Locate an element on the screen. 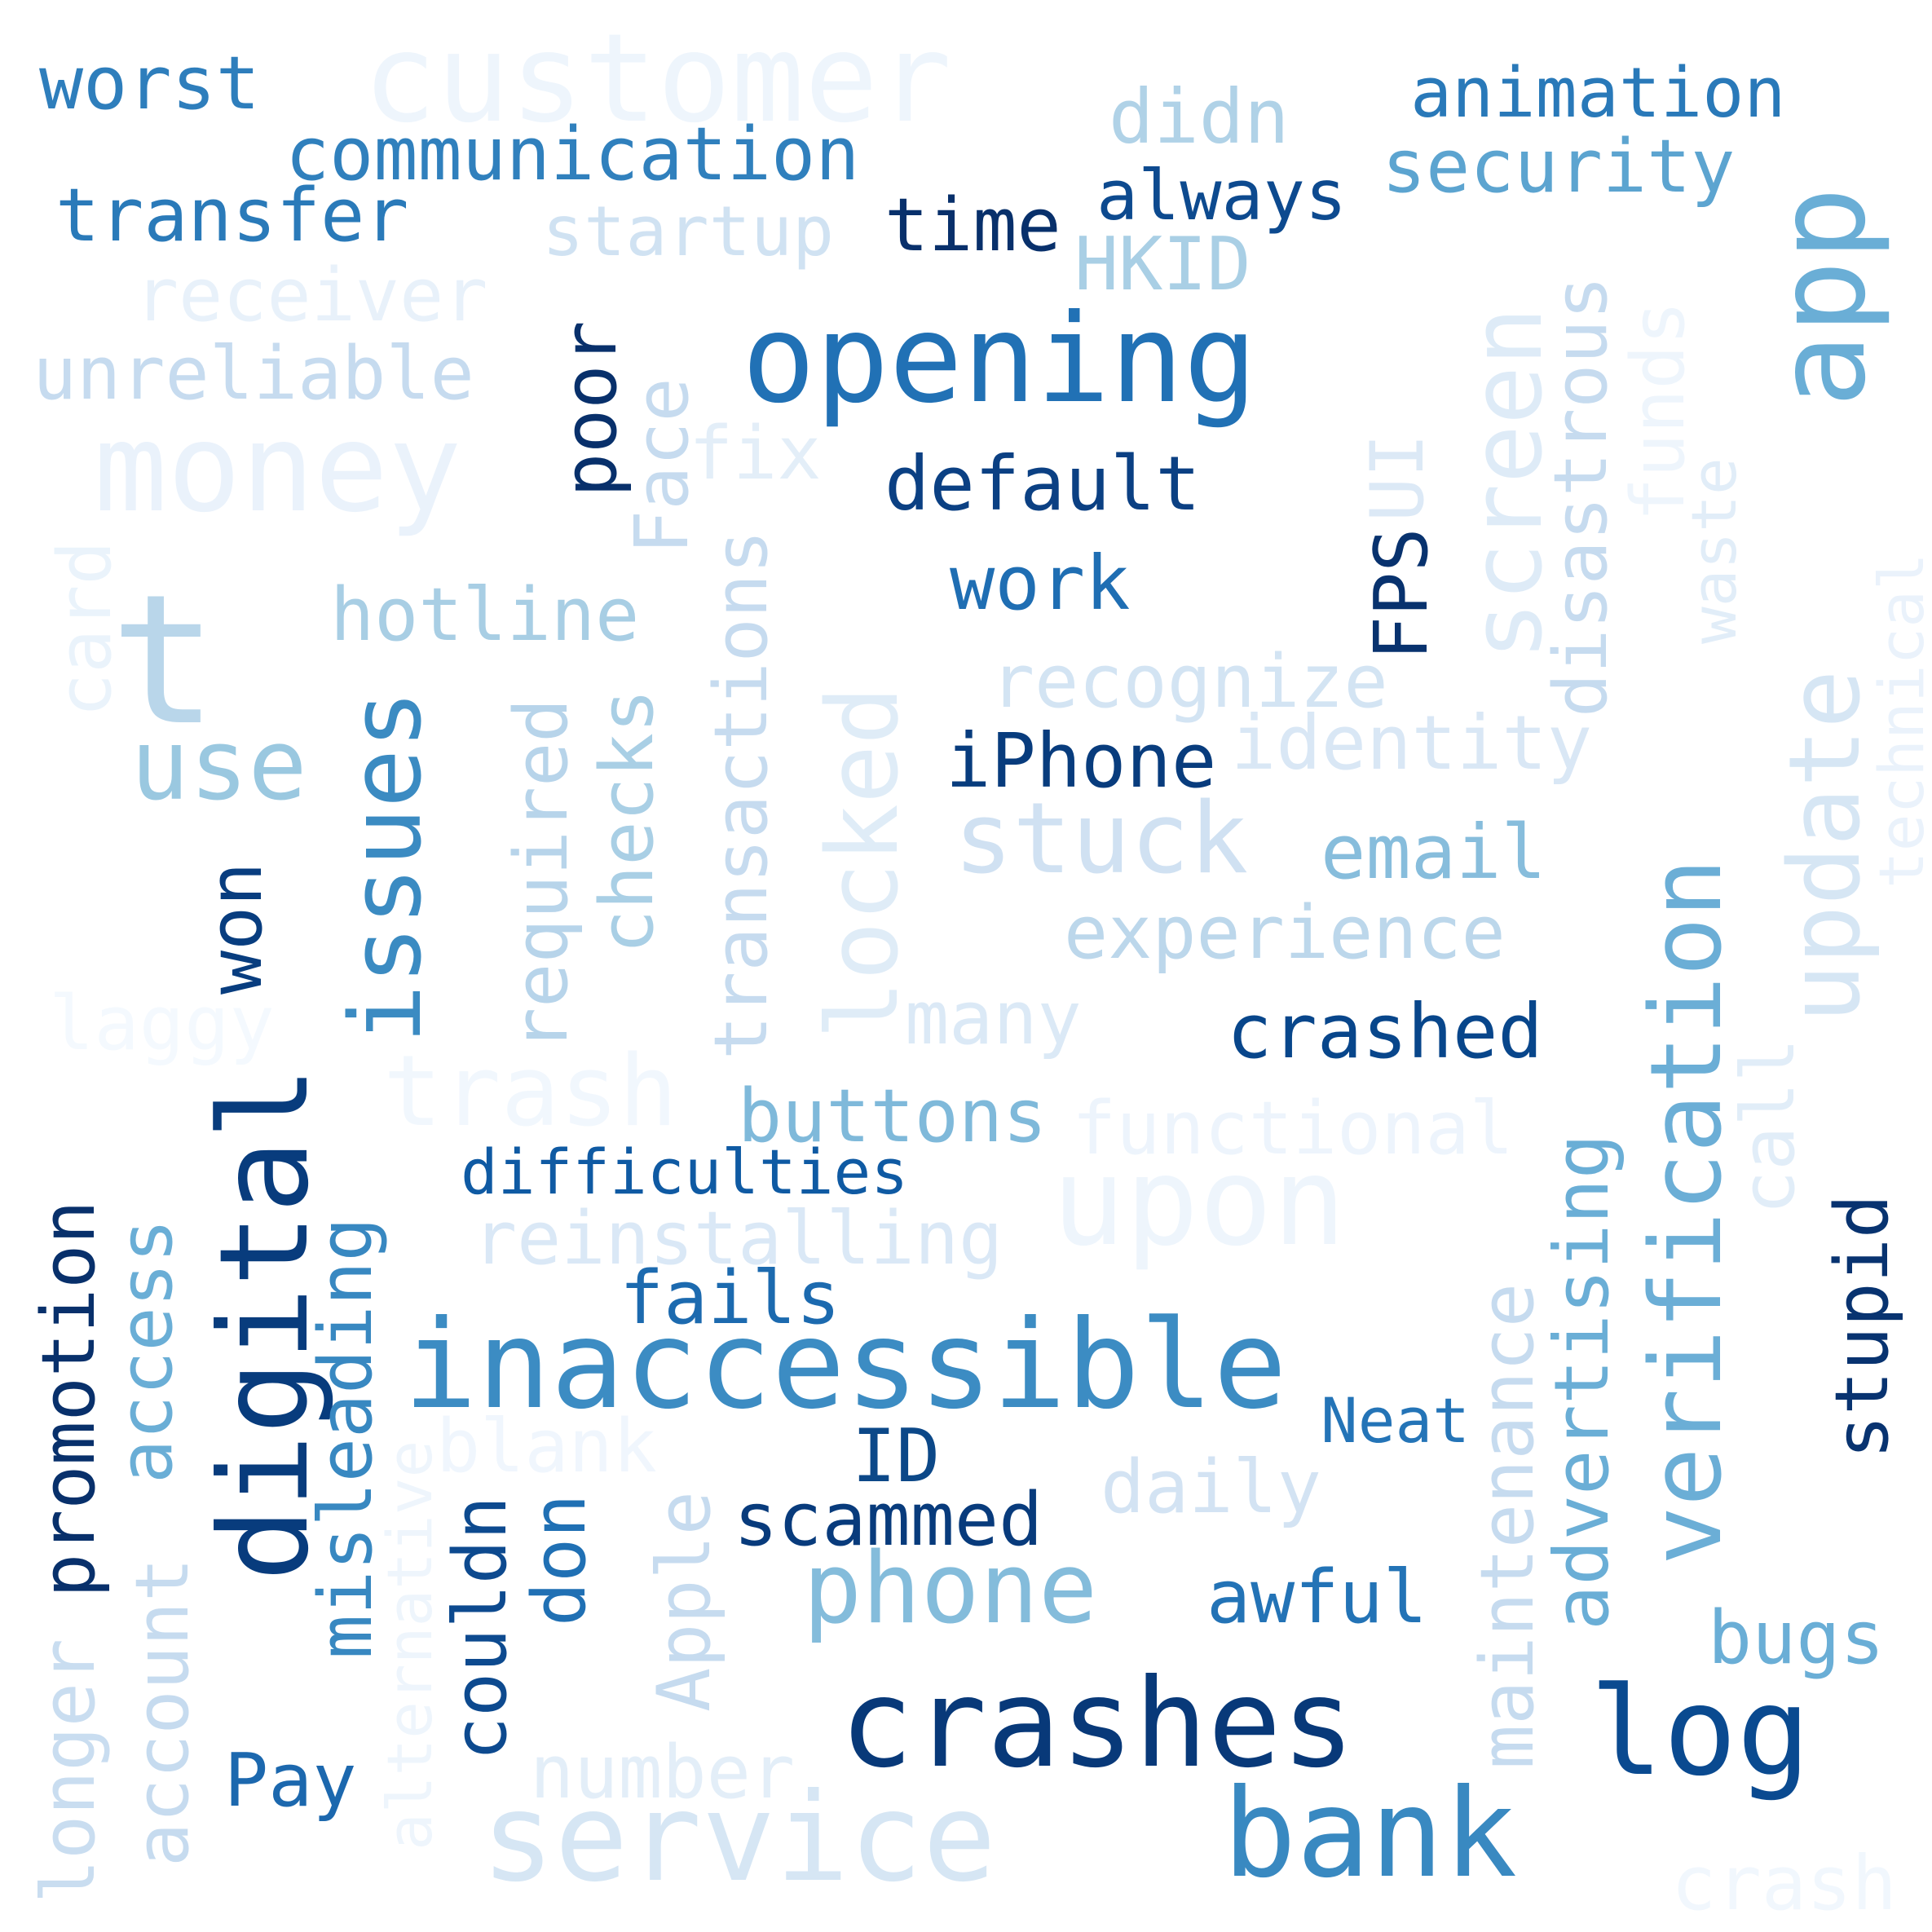 The height and width of the screenshot is (1932, 1932). word-issues: issues is located at coordinates (386, 866).